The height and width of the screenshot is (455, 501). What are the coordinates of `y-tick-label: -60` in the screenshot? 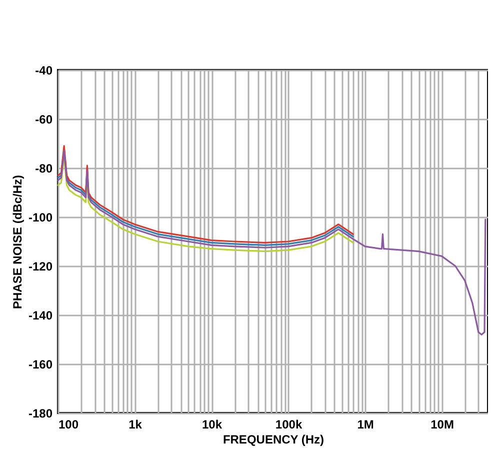 It's located at (44, 119).